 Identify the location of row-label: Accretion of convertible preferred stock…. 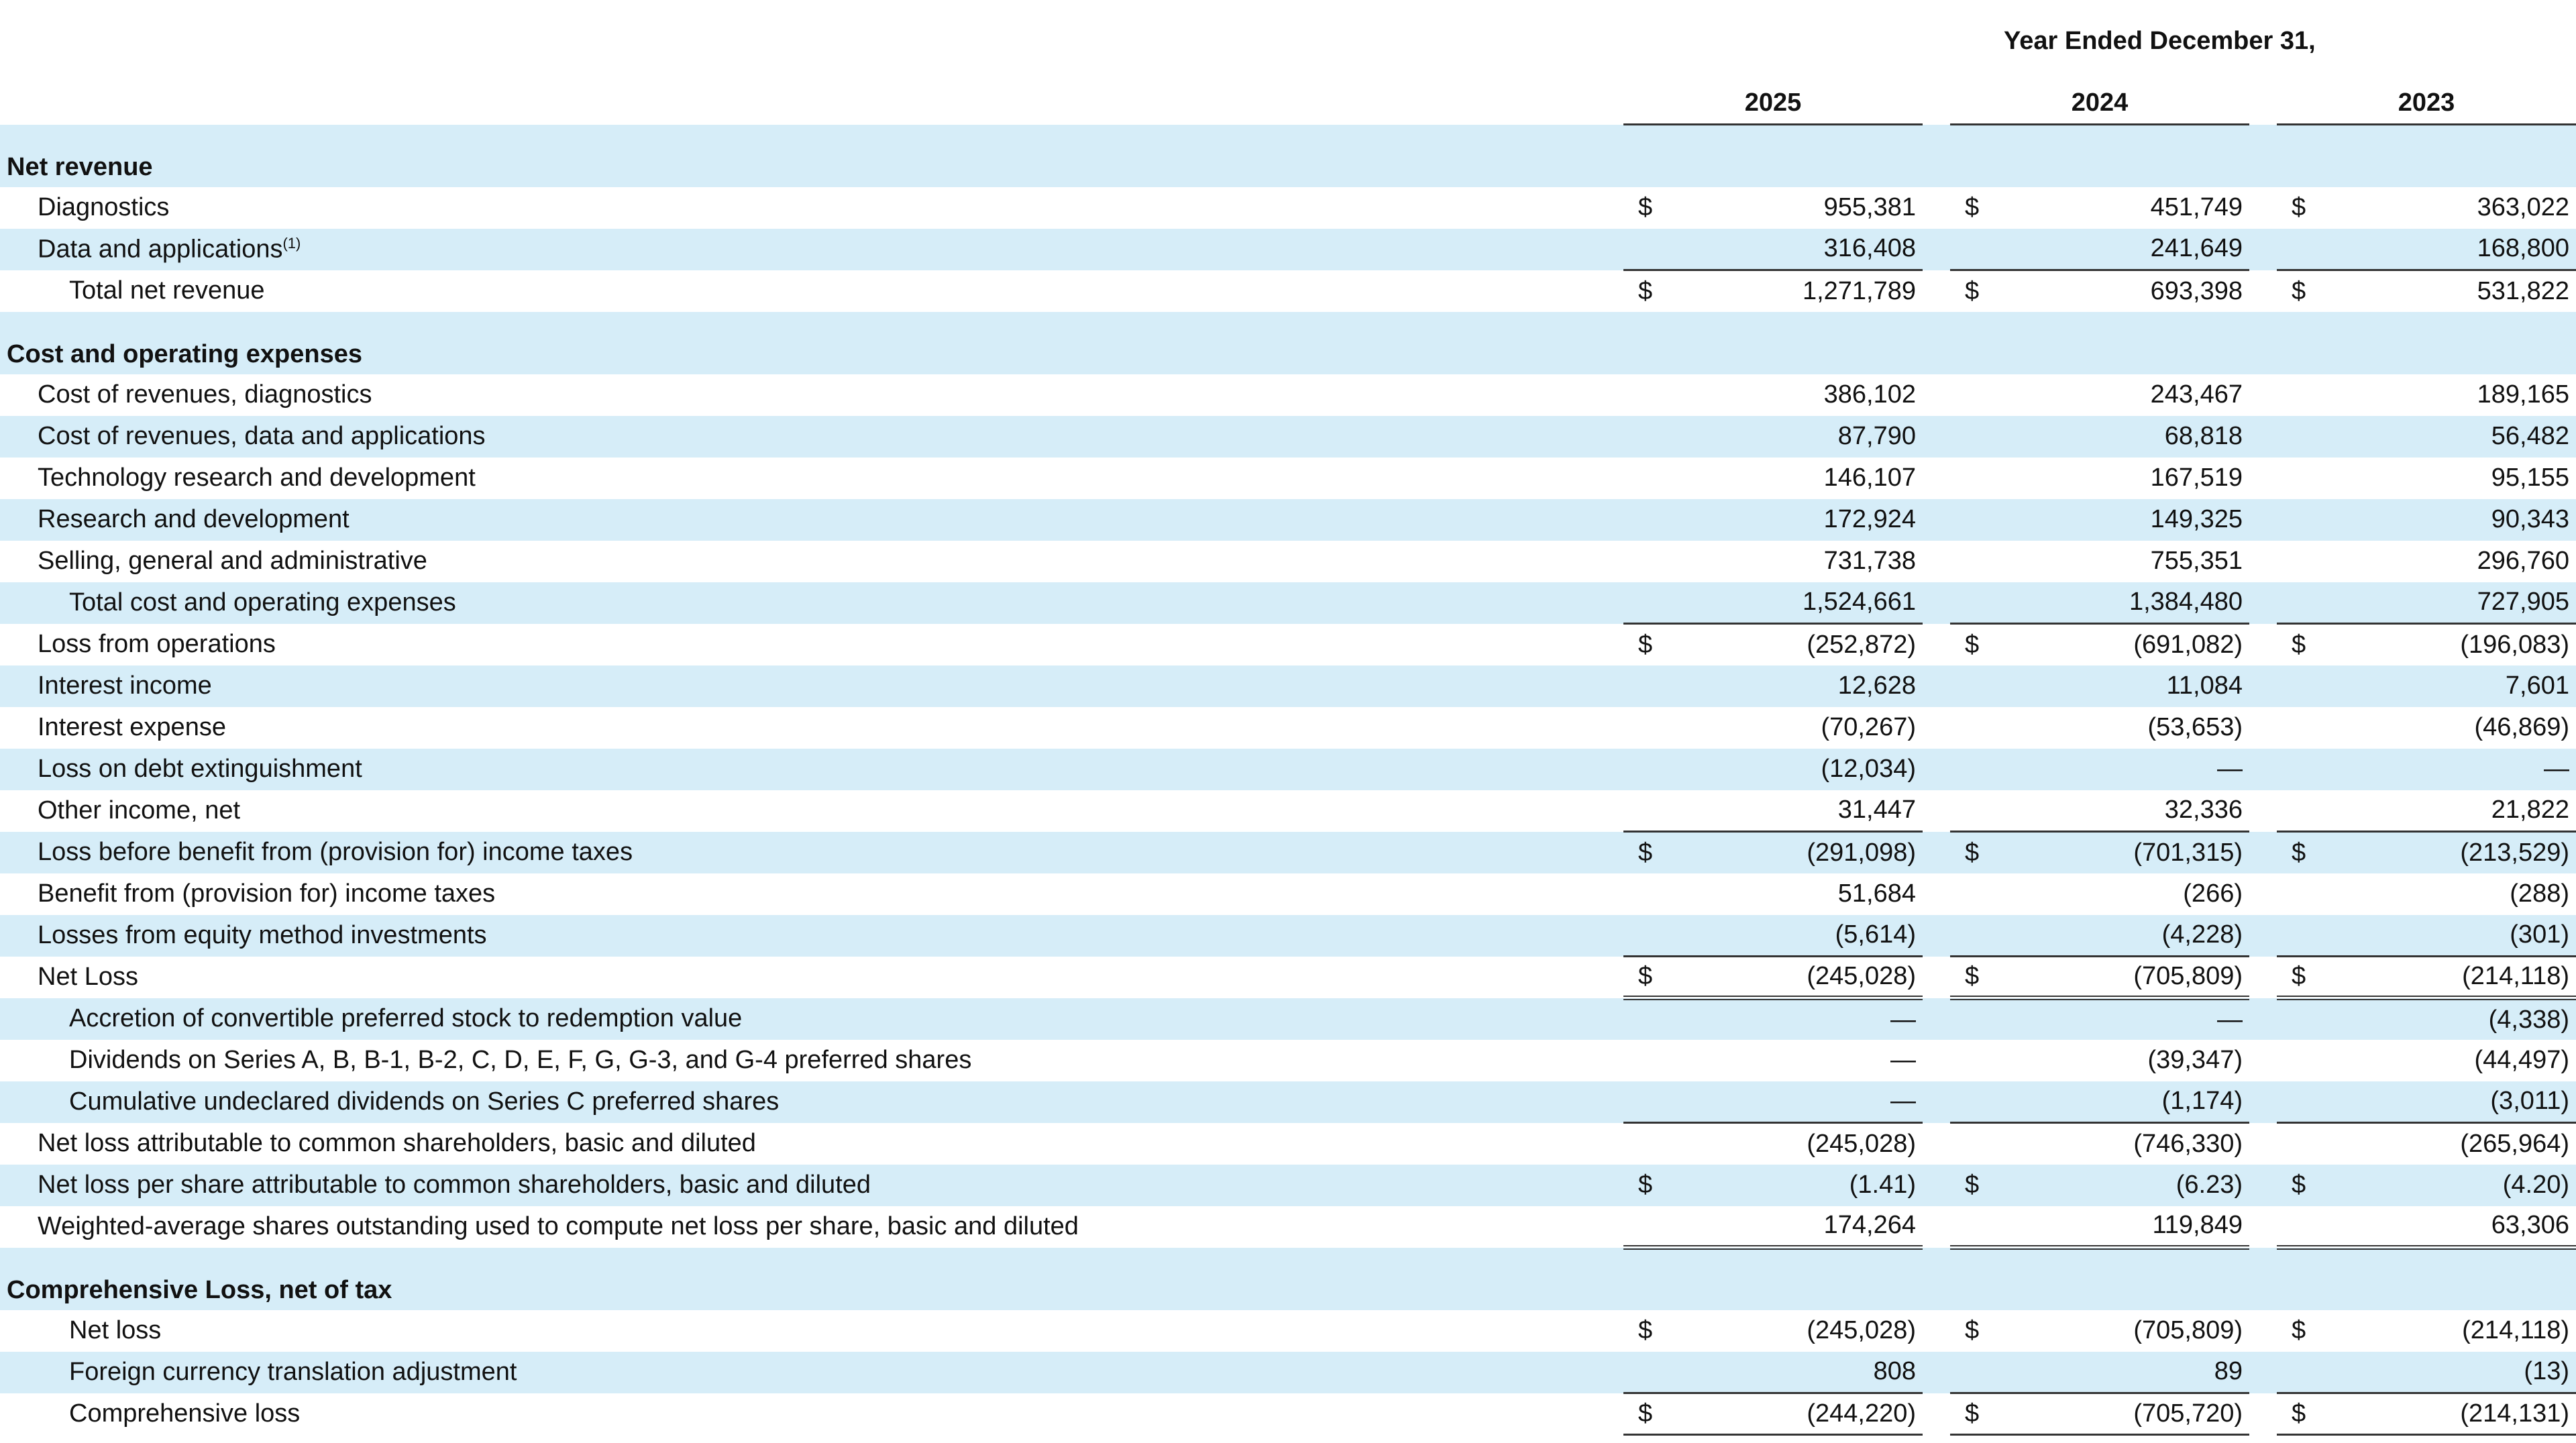
(811, 1019).